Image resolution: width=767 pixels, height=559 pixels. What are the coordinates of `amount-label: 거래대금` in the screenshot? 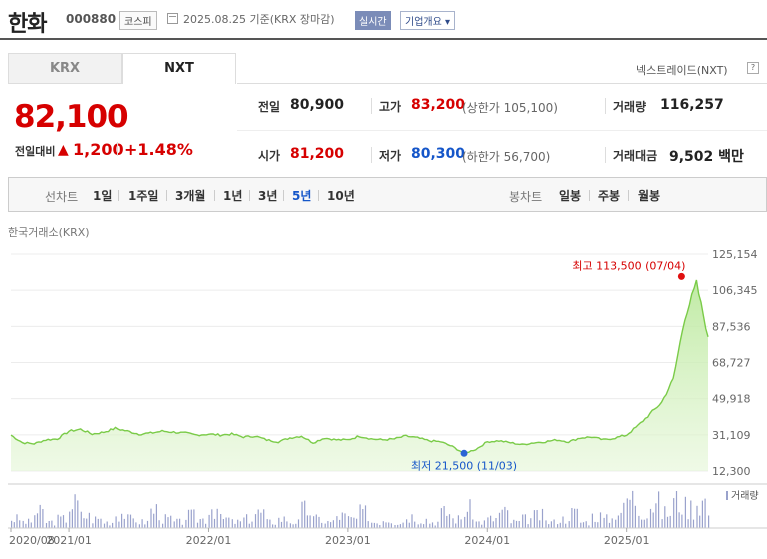 It's located at (635, 156).